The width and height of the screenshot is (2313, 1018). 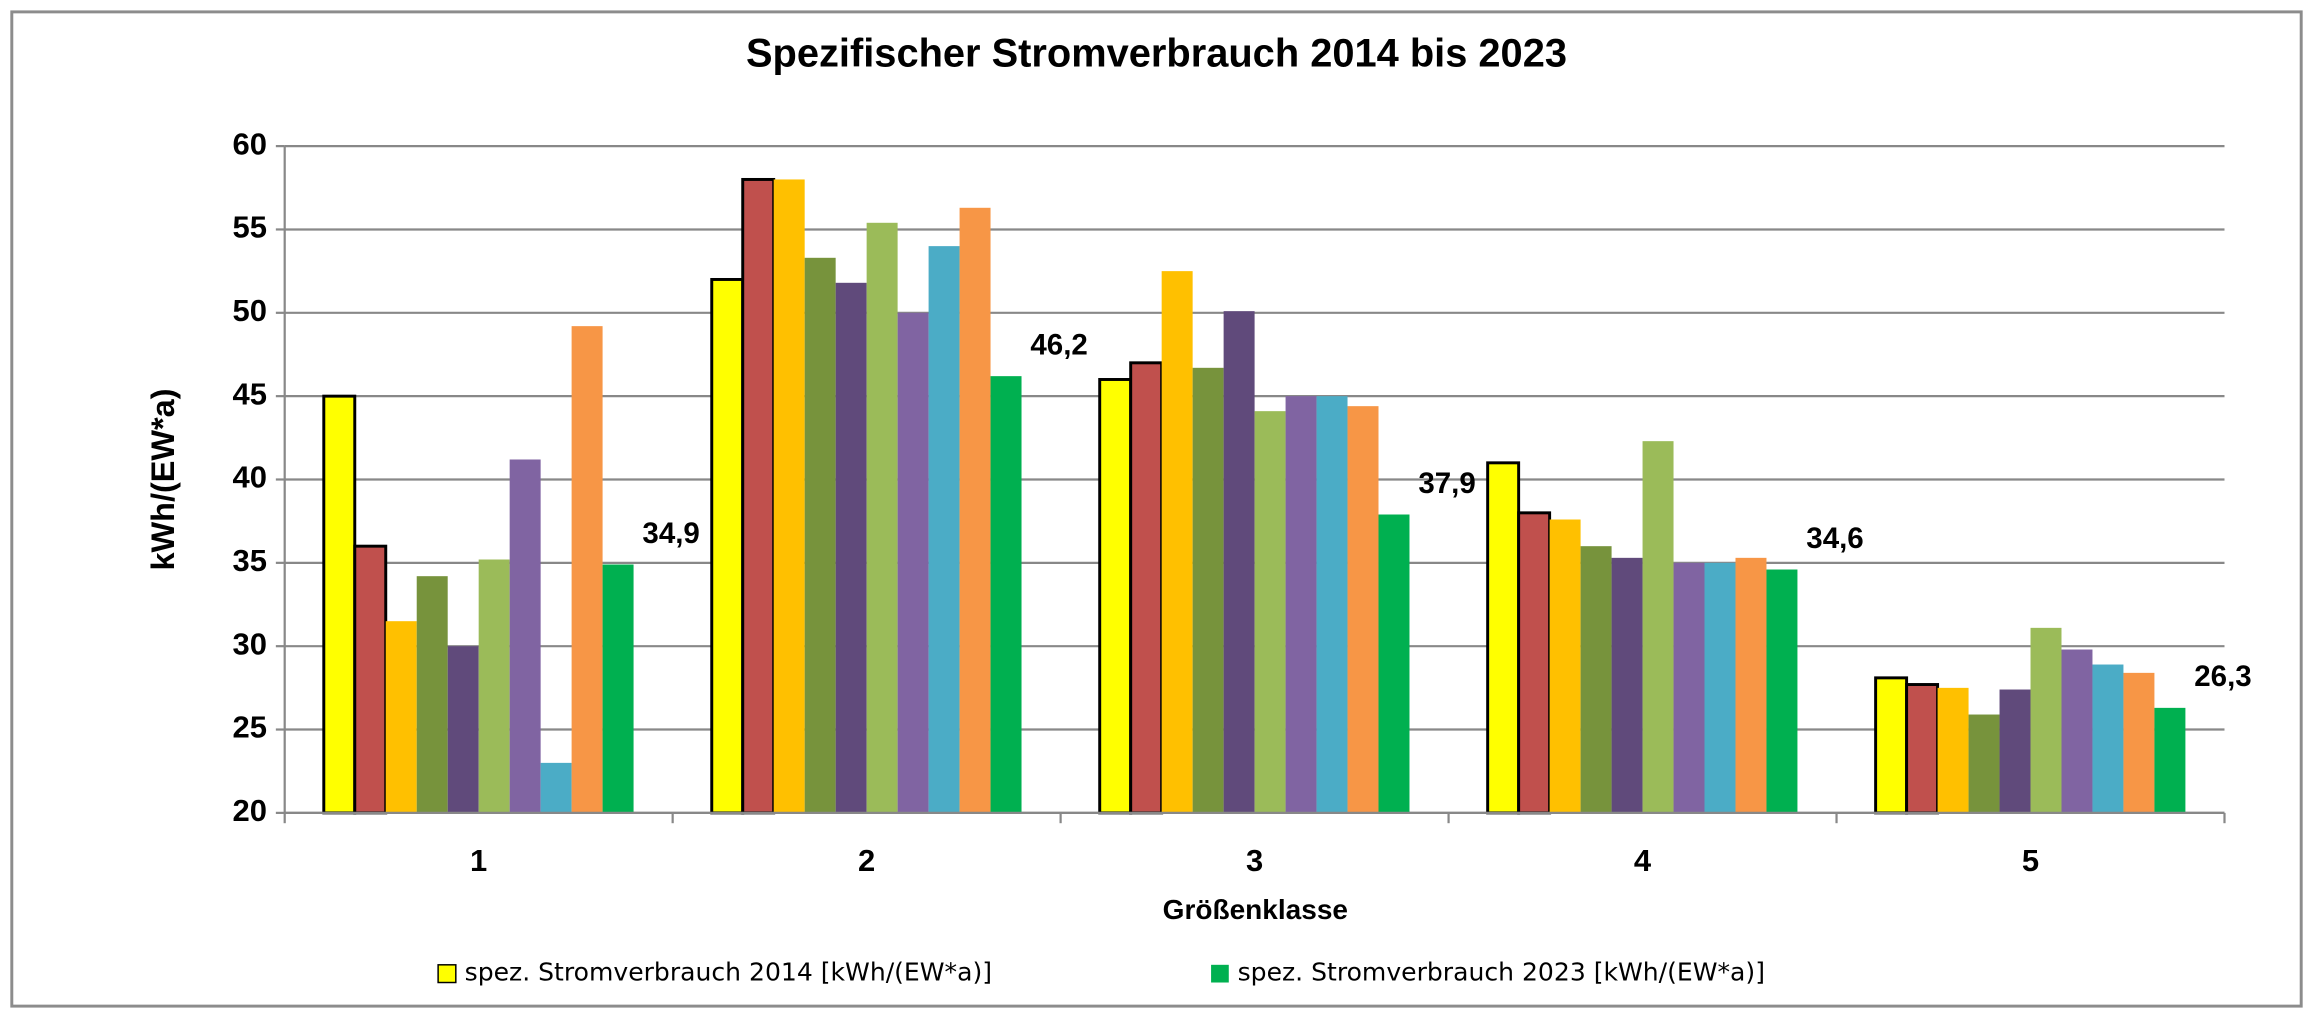 What do you see at coordinates (250, 810) in the screenshot?
I see `y-tick-label: 20` at bounding box center [250, 810].